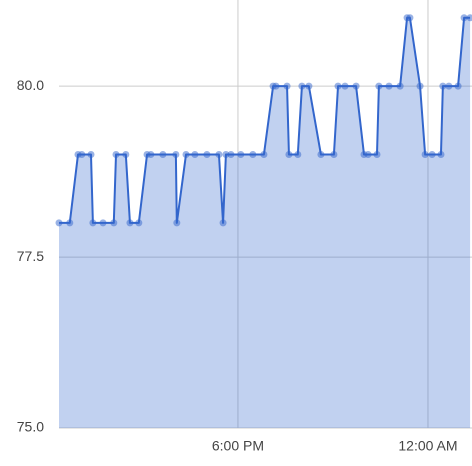 This screenshot has height=466, width=472. Describe the element at coordinates (238, 446) in the screenshot. I see `x-tick-label: 6:00 PM` at that location.